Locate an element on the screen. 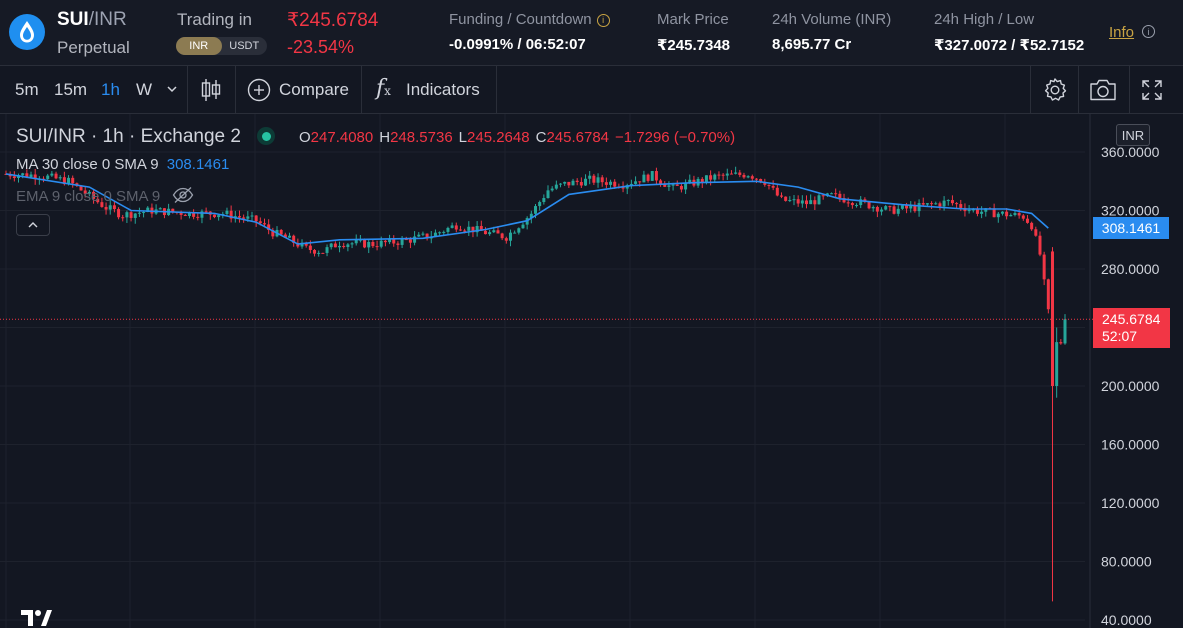  price-axis-tick: 40.0000 is located at coordinates (1126, 620).